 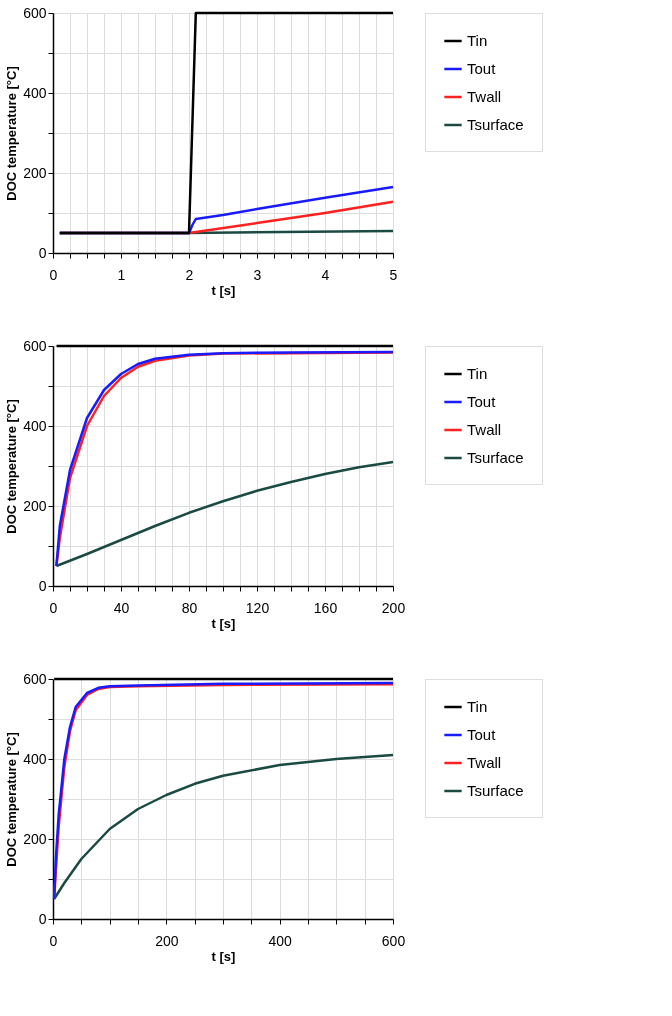 I want to click on x-tick-label: 80, so click(x=189, y=607).